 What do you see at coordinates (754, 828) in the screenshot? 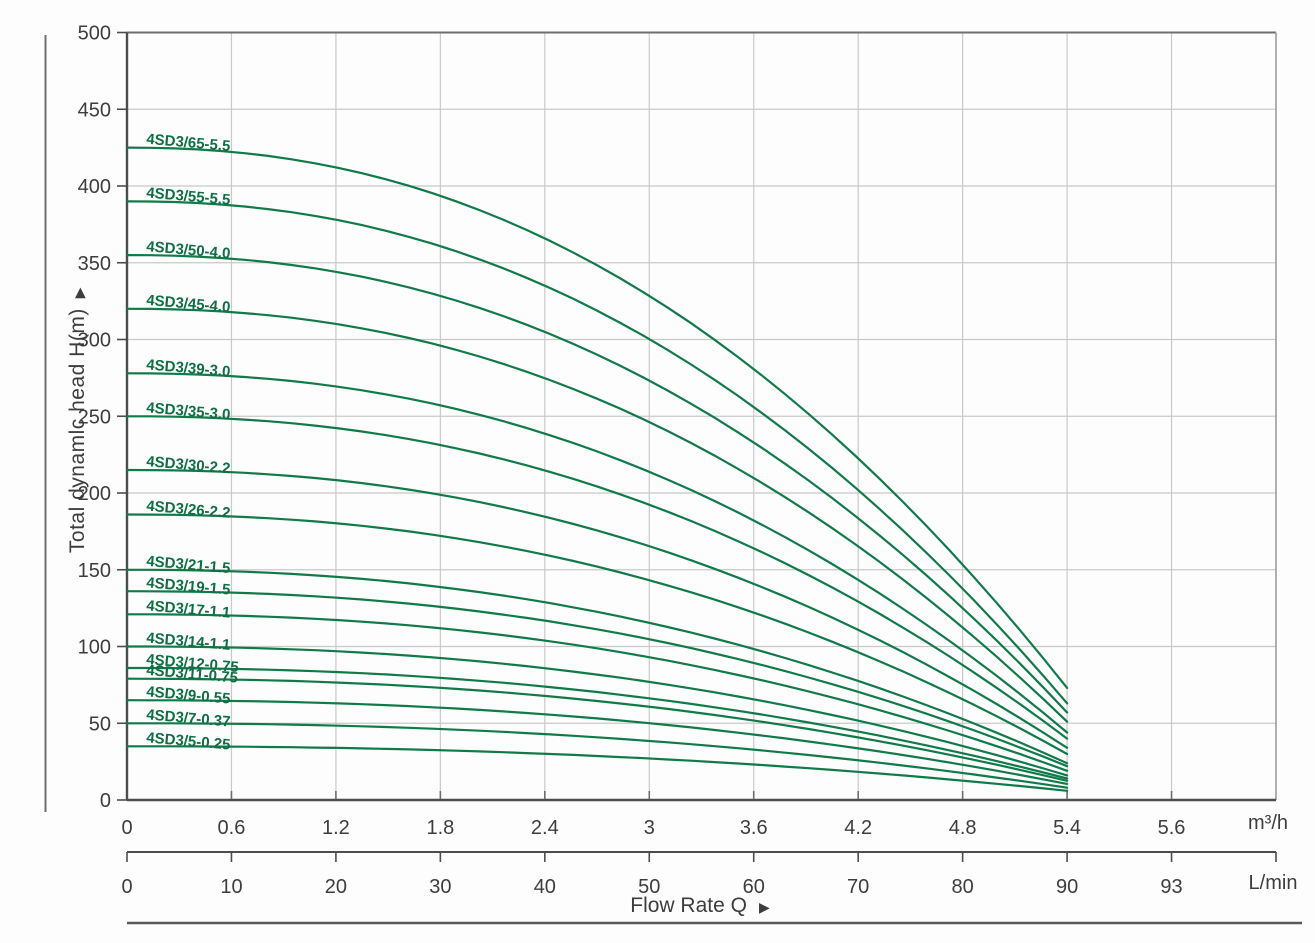
I see `x-tick-label-m3h: 3.6` at bounding box center [754, 828].